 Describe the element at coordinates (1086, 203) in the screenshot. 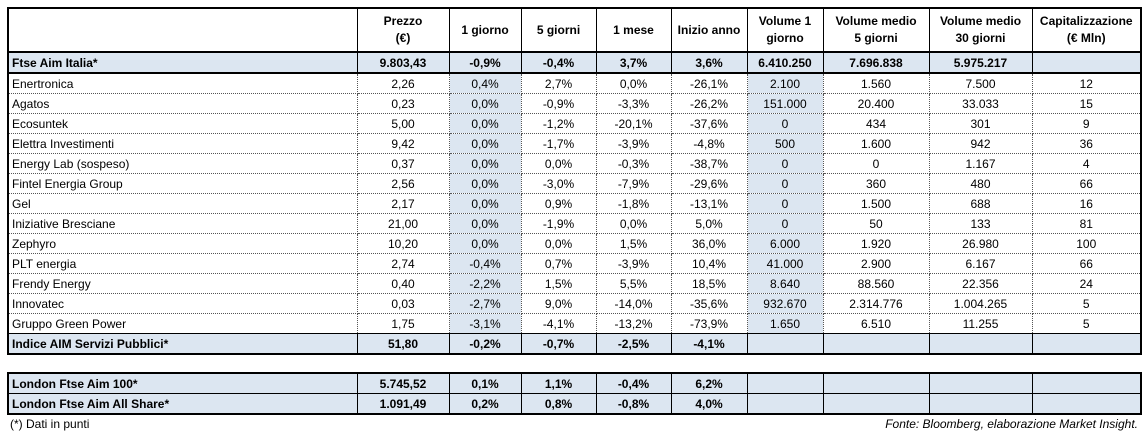

I see `cell-capitalizzazione: 16` at that location.